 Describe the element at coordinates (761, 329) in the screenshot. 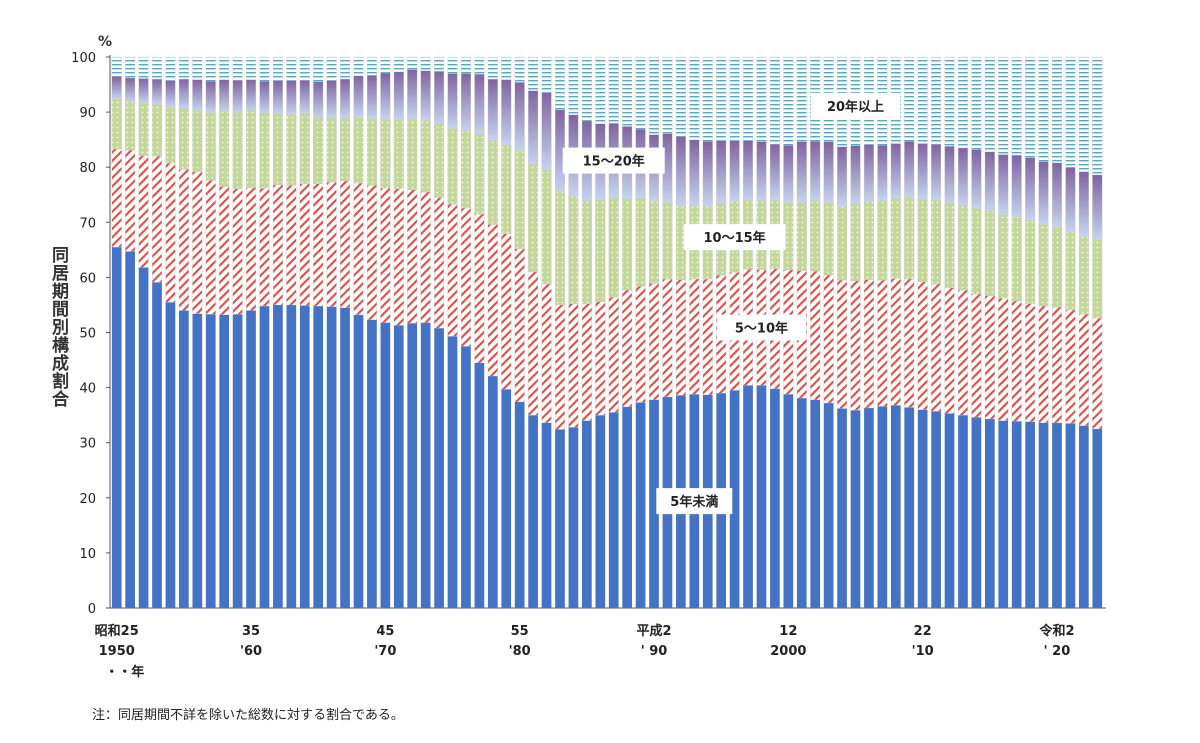

I see `series-label: 5～10年` at that location.